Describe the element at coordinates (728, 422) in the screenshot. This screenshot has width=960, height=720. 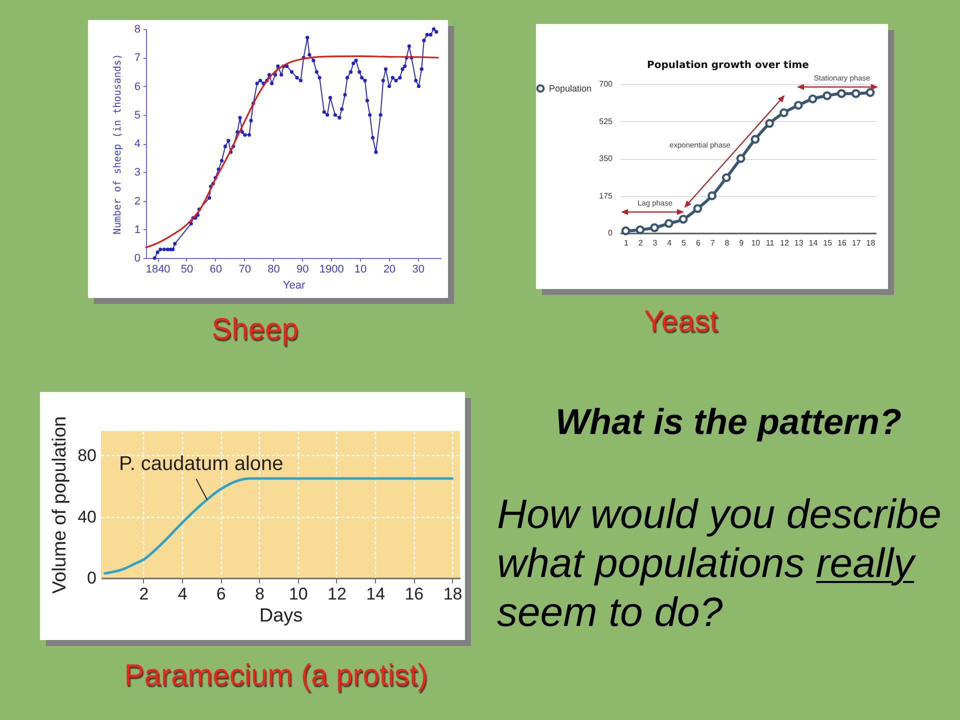
I see `text: What is the pattern?` at that location.